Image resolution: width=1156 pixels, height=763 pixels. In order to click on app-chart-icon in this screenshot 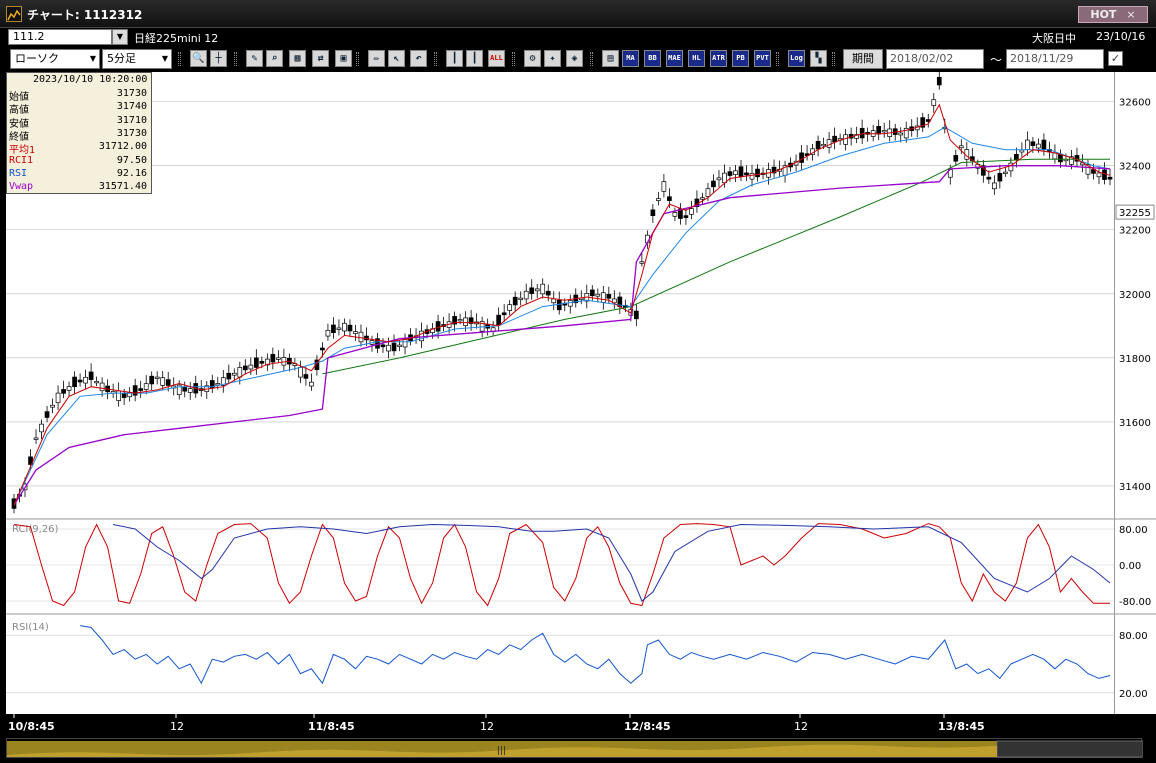, I will do `click(14, 14)`.